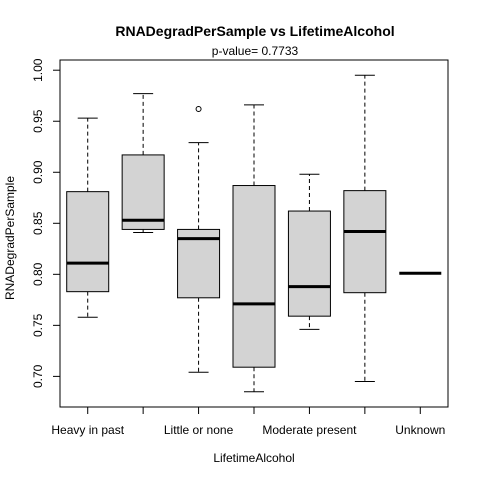  Describe the element at coordinates (38, 172) in the screenshot. I see `y-tick-label: 0.90` at that location.